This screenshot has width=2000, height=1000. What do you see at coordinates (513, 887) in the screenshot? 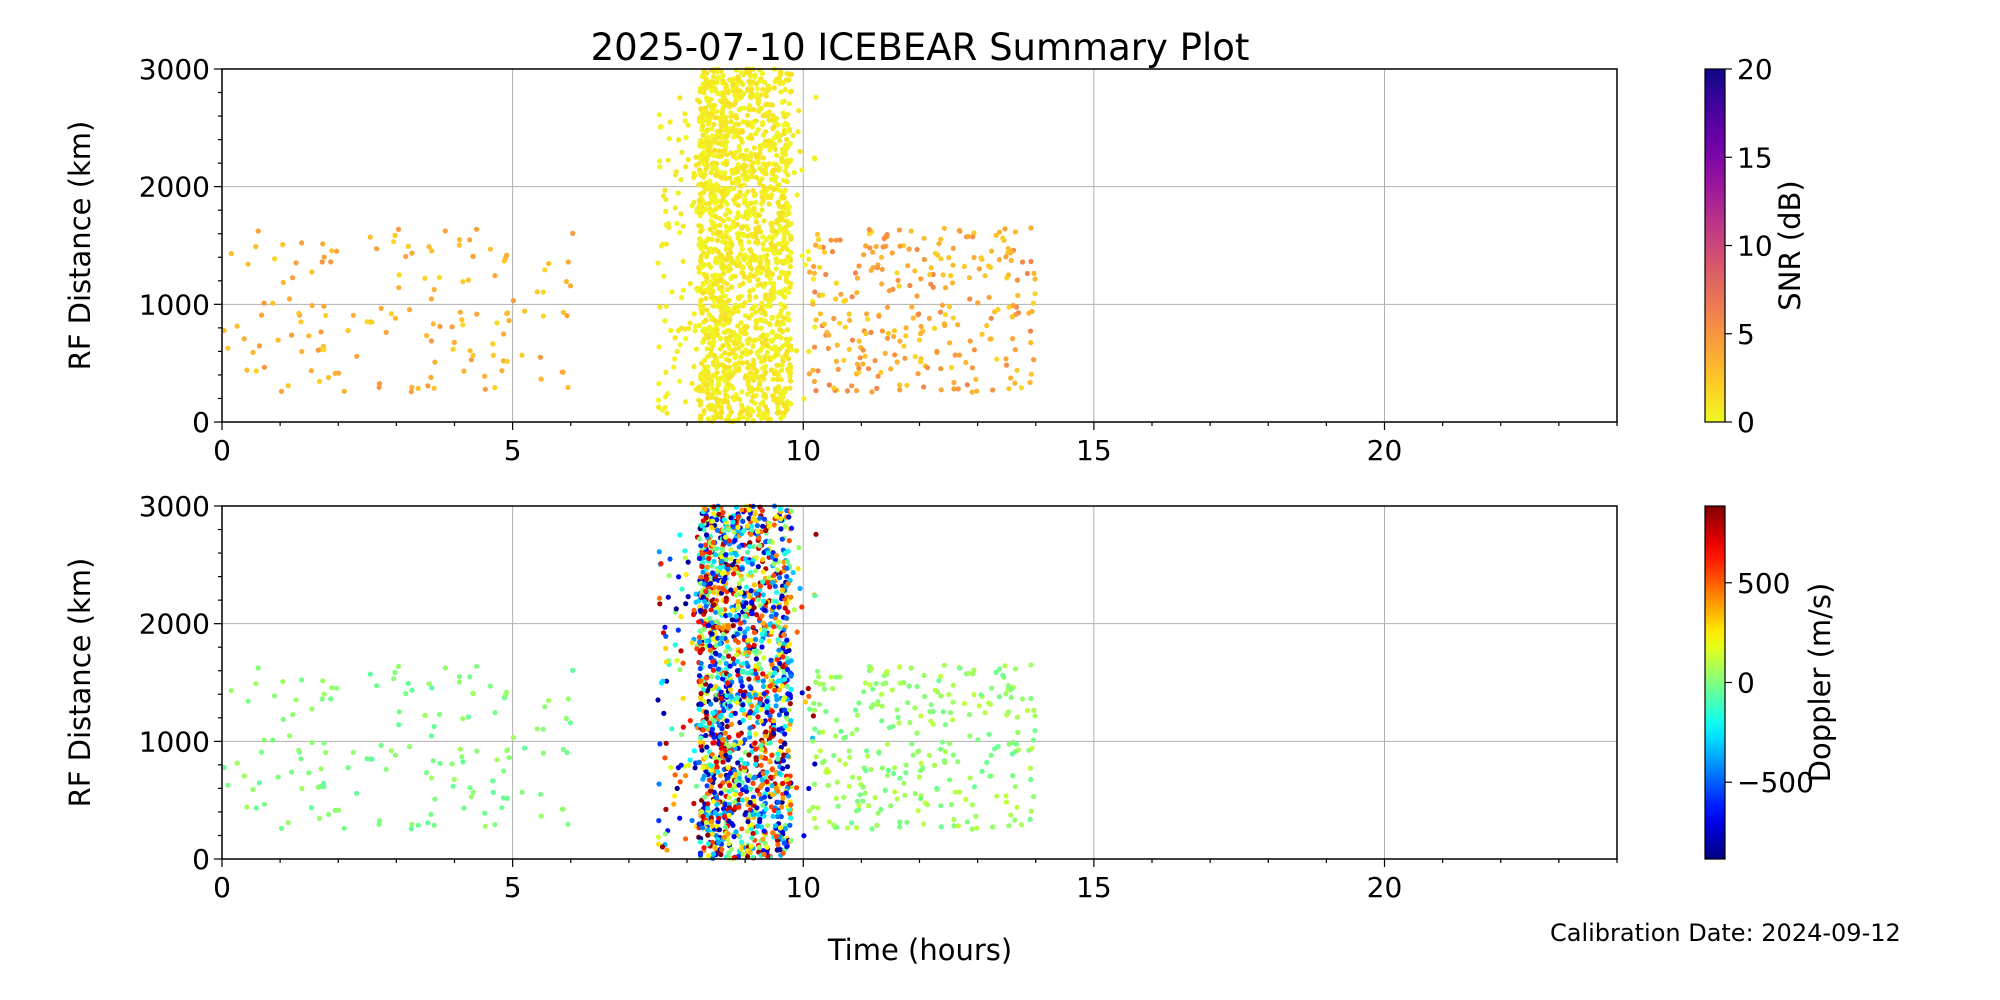
I see `x-tick-label: 5` at bounding box center [513, 887].